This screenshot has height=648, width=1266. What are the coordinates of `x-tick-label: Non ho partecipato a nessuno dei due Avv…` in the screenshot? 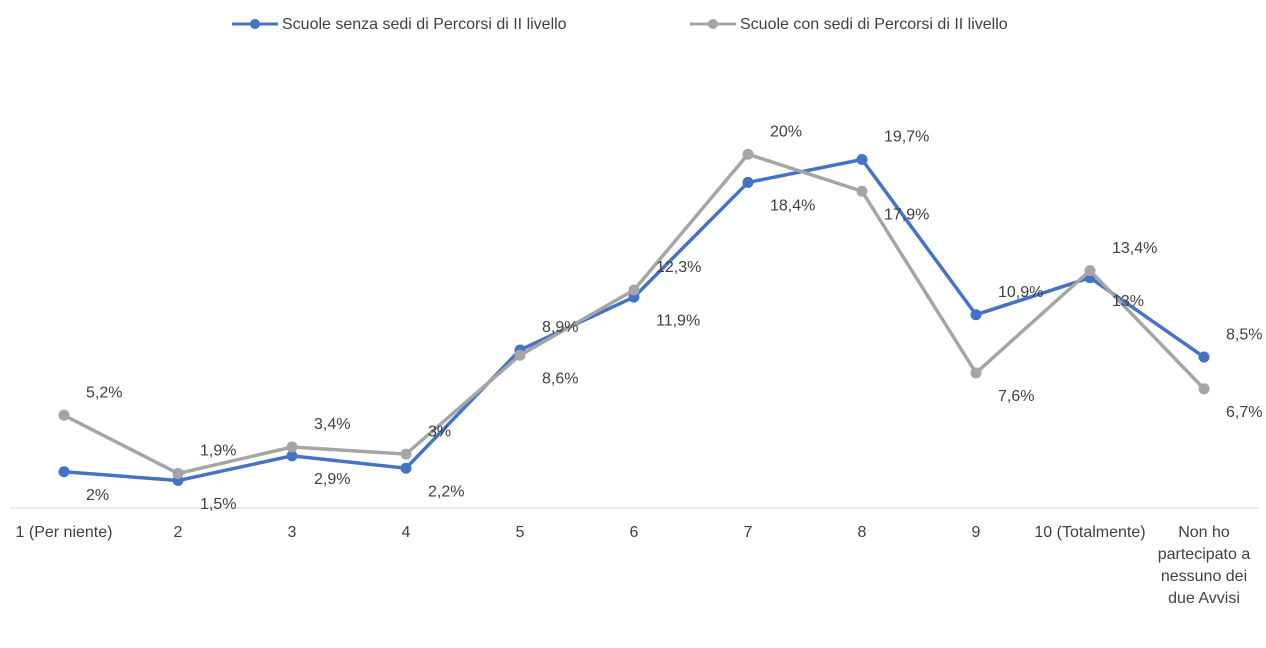 It's located at (1204, 565).